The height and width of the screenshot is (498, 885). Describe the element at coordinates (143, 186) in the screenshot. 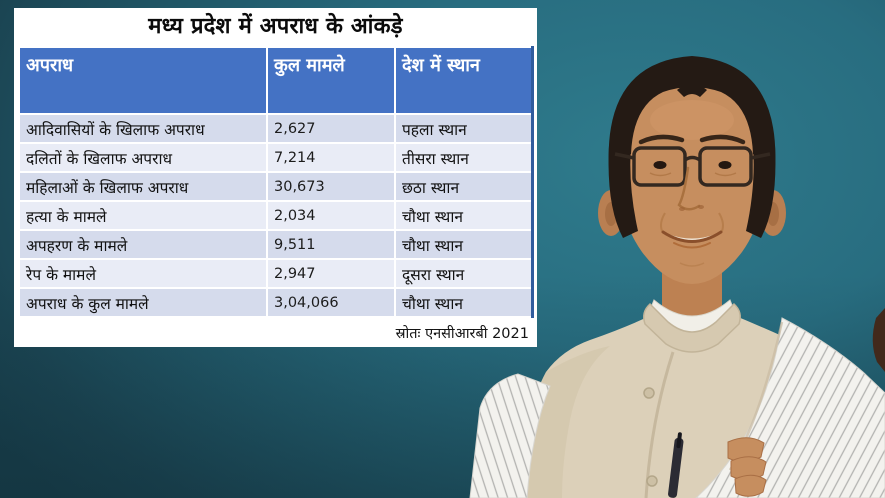

I see `crime-cell: महिलाओं के खिलाफ अपराध` at that location.